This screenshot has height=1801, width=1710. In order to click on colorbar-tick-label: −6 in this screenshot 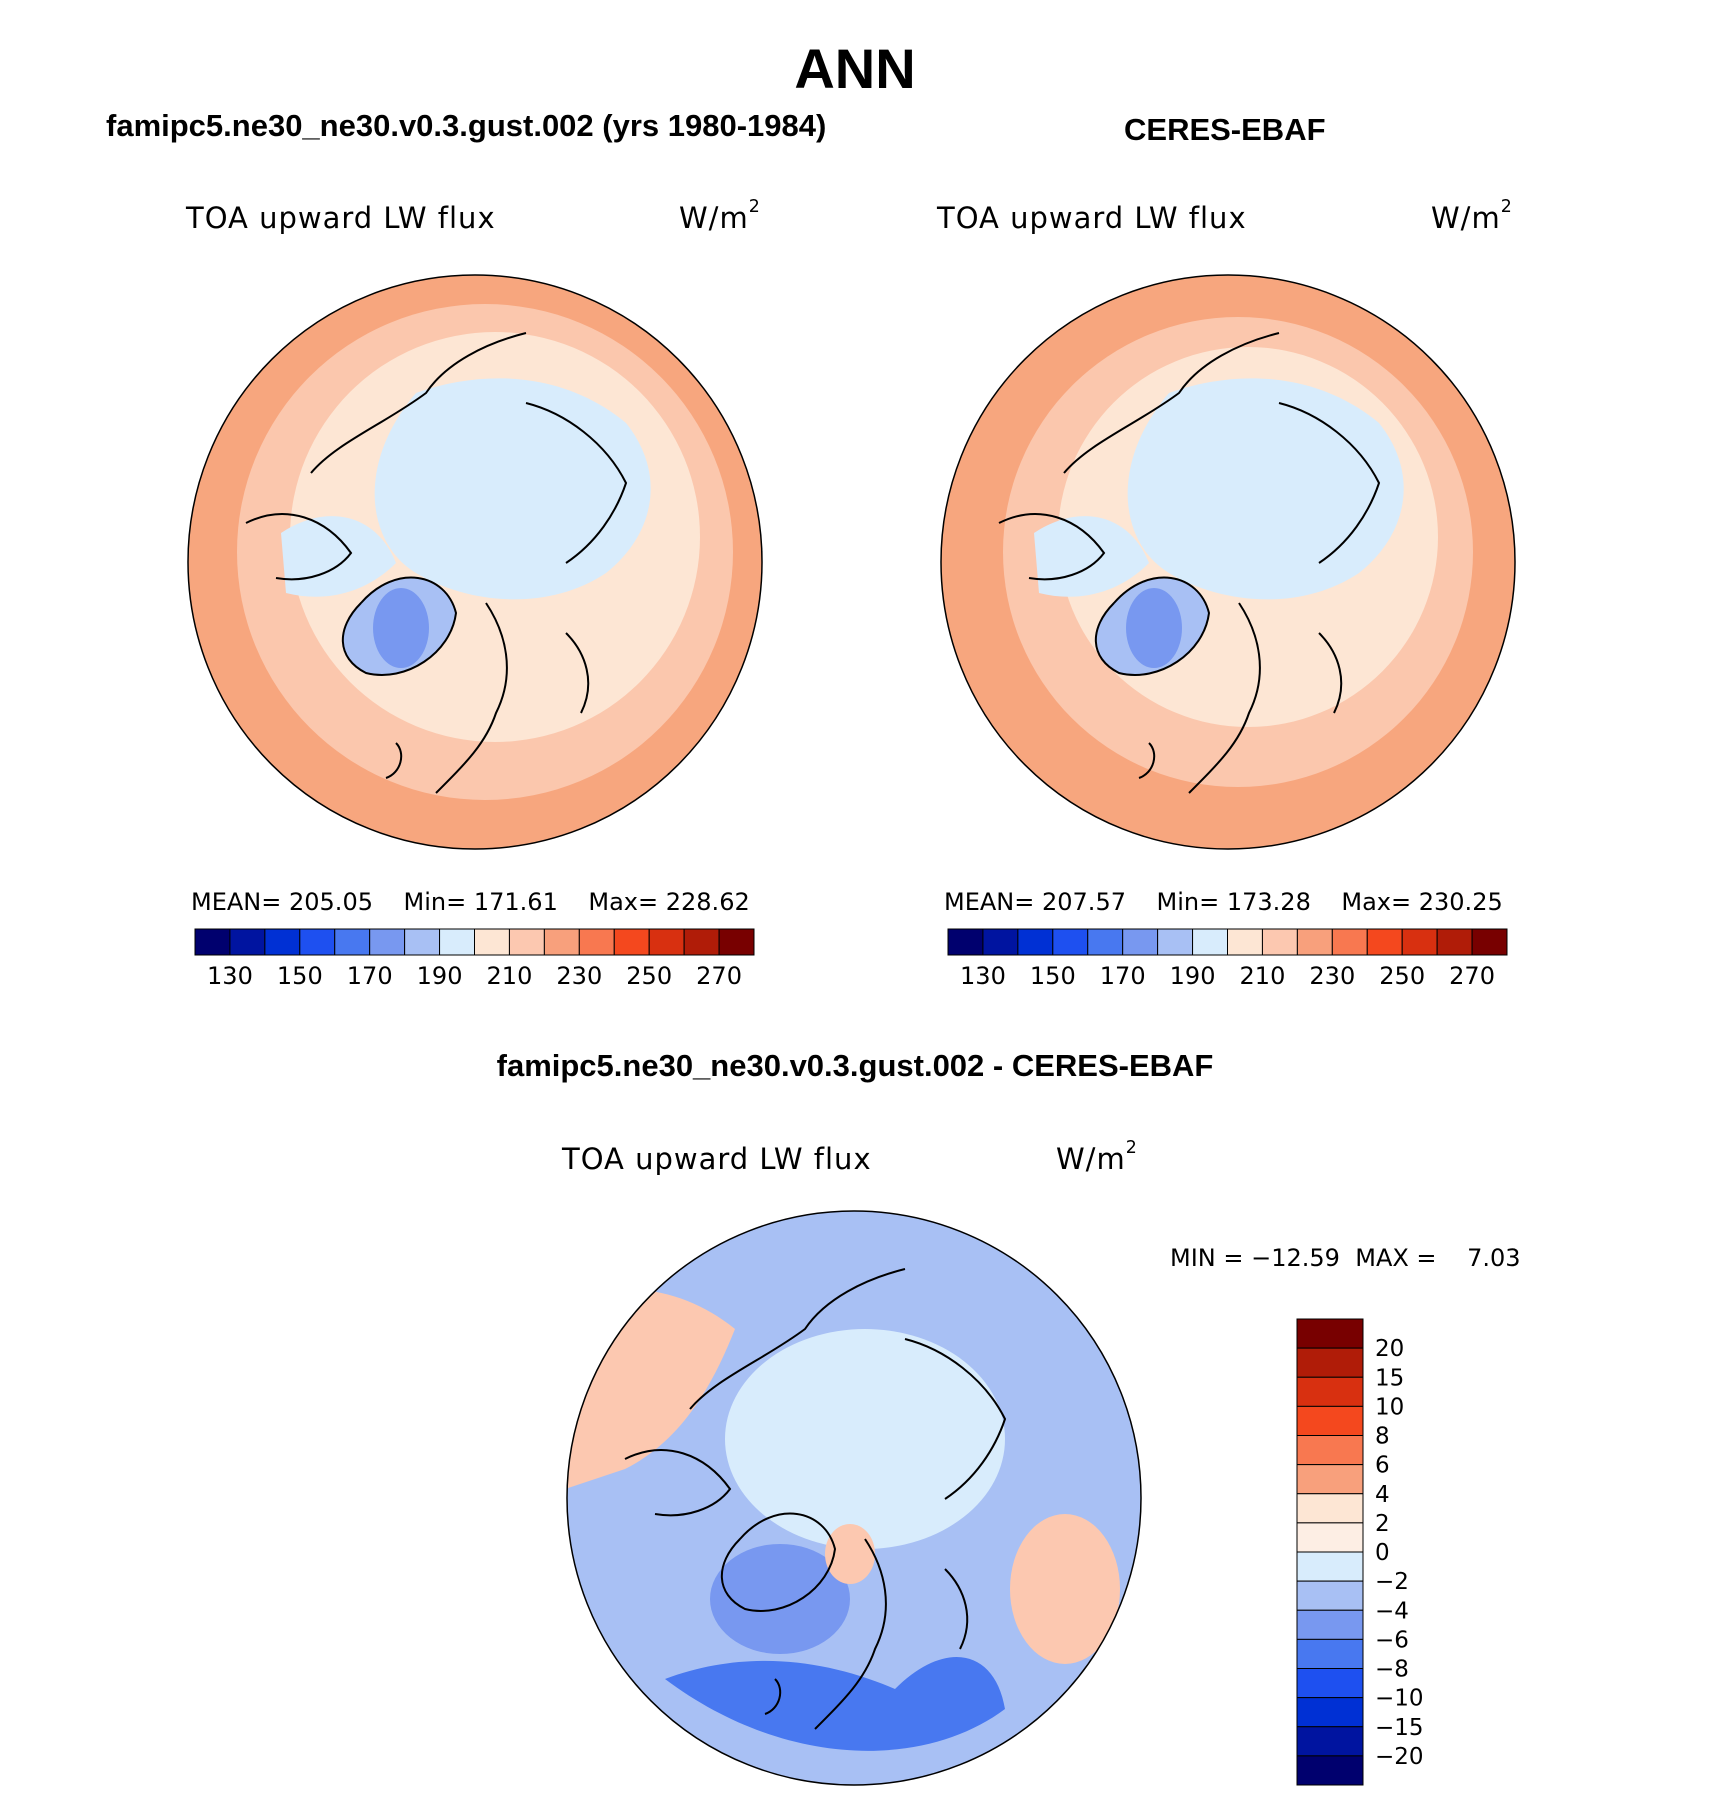, I will do `click(1392, 1640)`.